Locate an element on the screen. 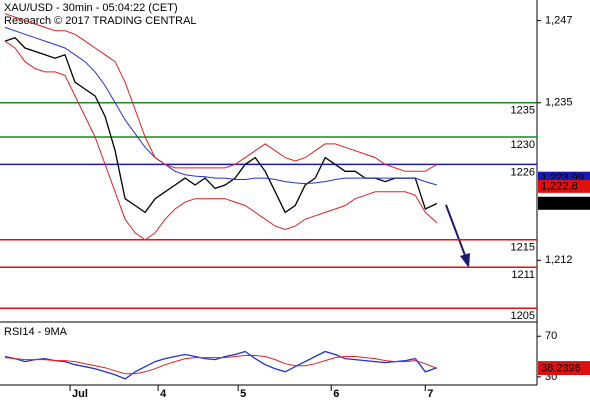 This screenshot has width=590, height=400. x-tick-label: 4 is located at coordinates (163, 394).